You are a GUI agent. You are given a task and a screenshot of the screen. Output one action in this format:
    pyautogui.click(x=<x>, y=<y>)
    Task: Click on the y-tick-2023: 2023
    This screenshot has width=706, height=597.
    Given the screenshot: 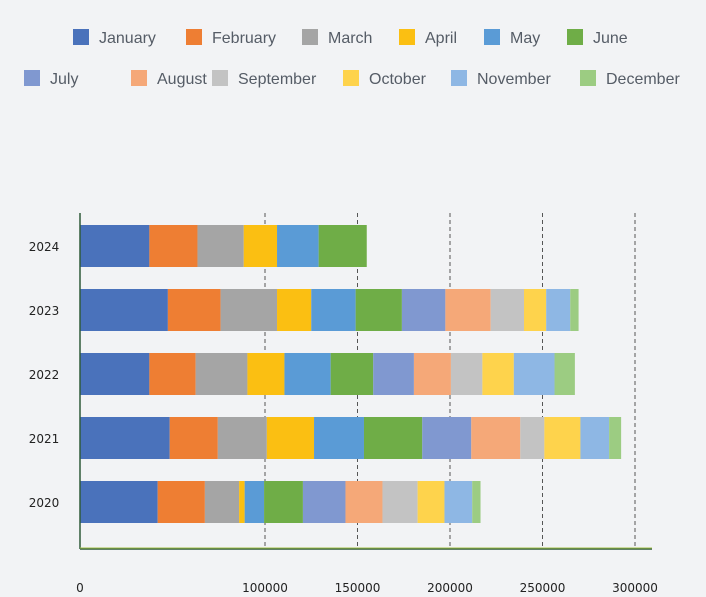 What is the action you would take?
    pyautogui.click(x=44, y=311)
    